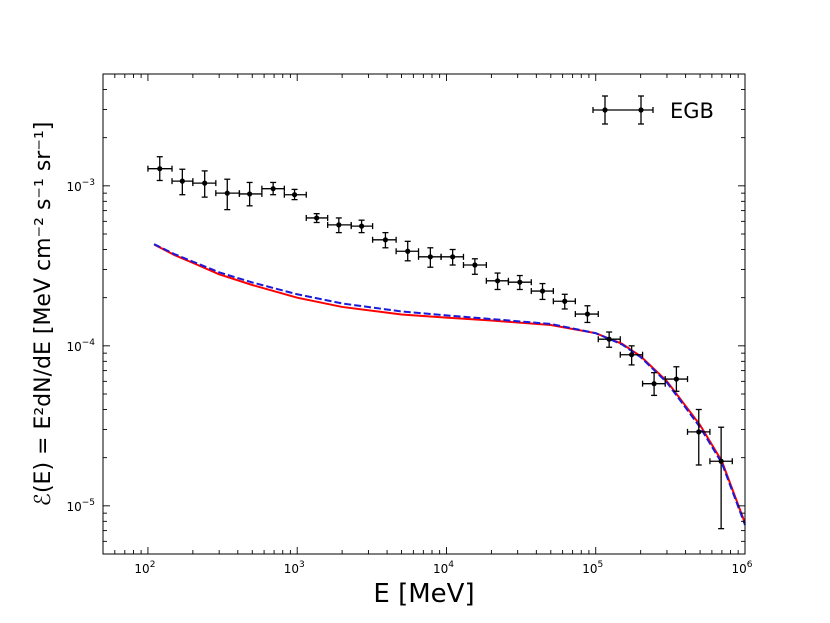 This screenshot has height=623, width=830. I want to click on y-tick-label: 10⁻⁴, so click(80, 346).